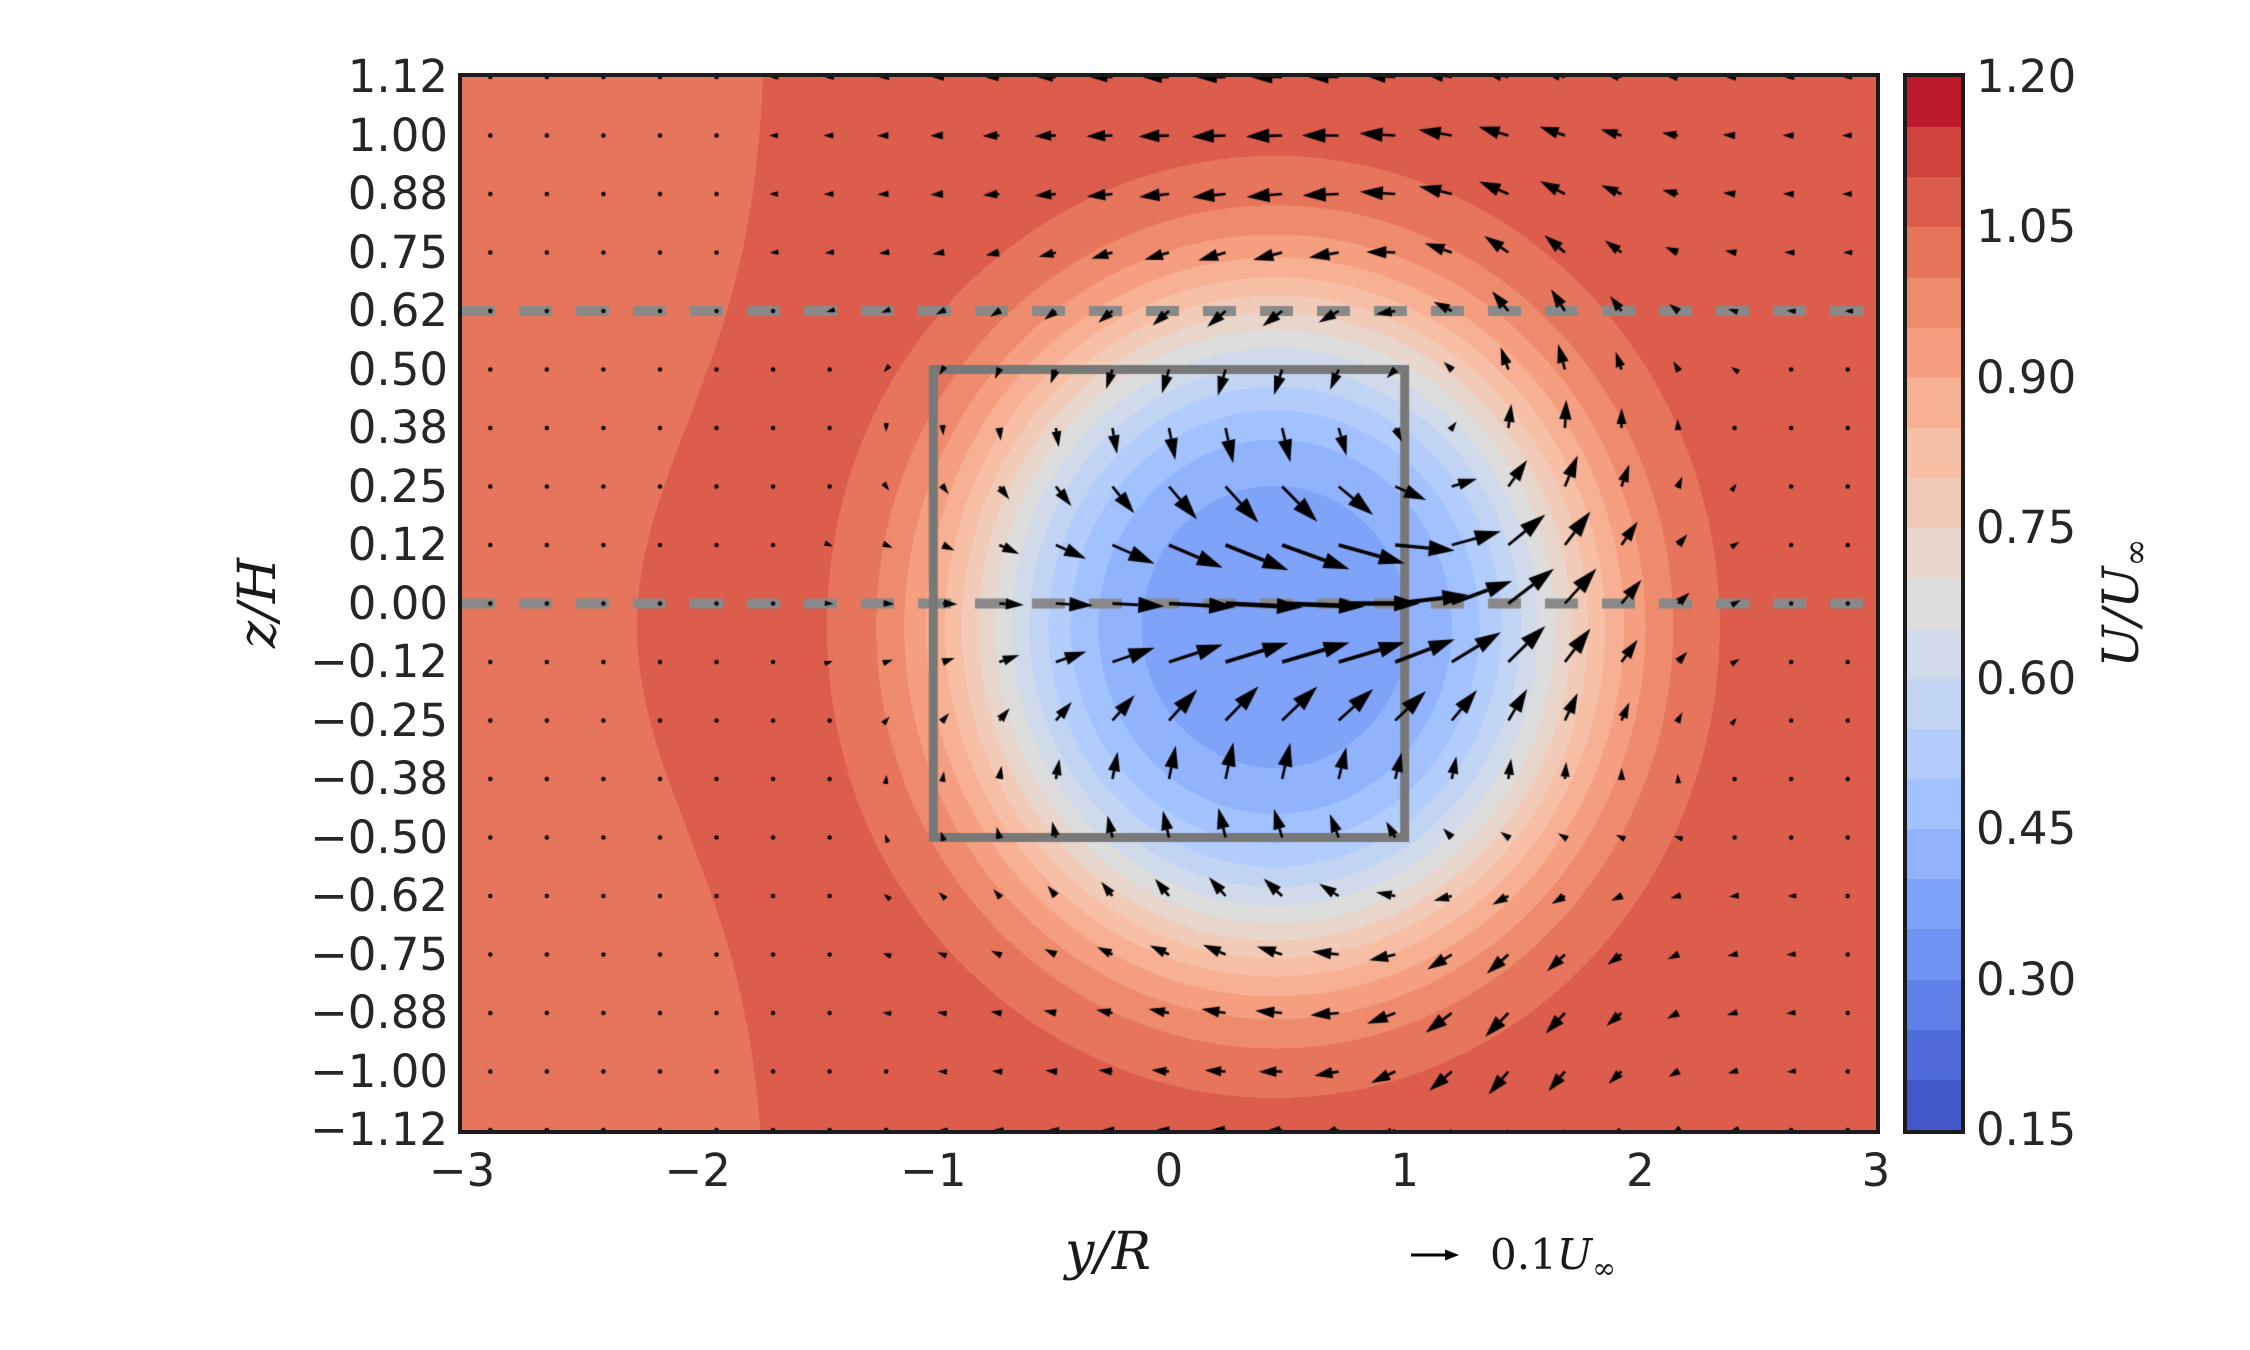 The width and height of the screenshot is (2250, 1350). What do you see at coordinates (379, 1012) in the screenshot?
I see `y-tick-label: −0.88` at bounding box center [379, 1012].